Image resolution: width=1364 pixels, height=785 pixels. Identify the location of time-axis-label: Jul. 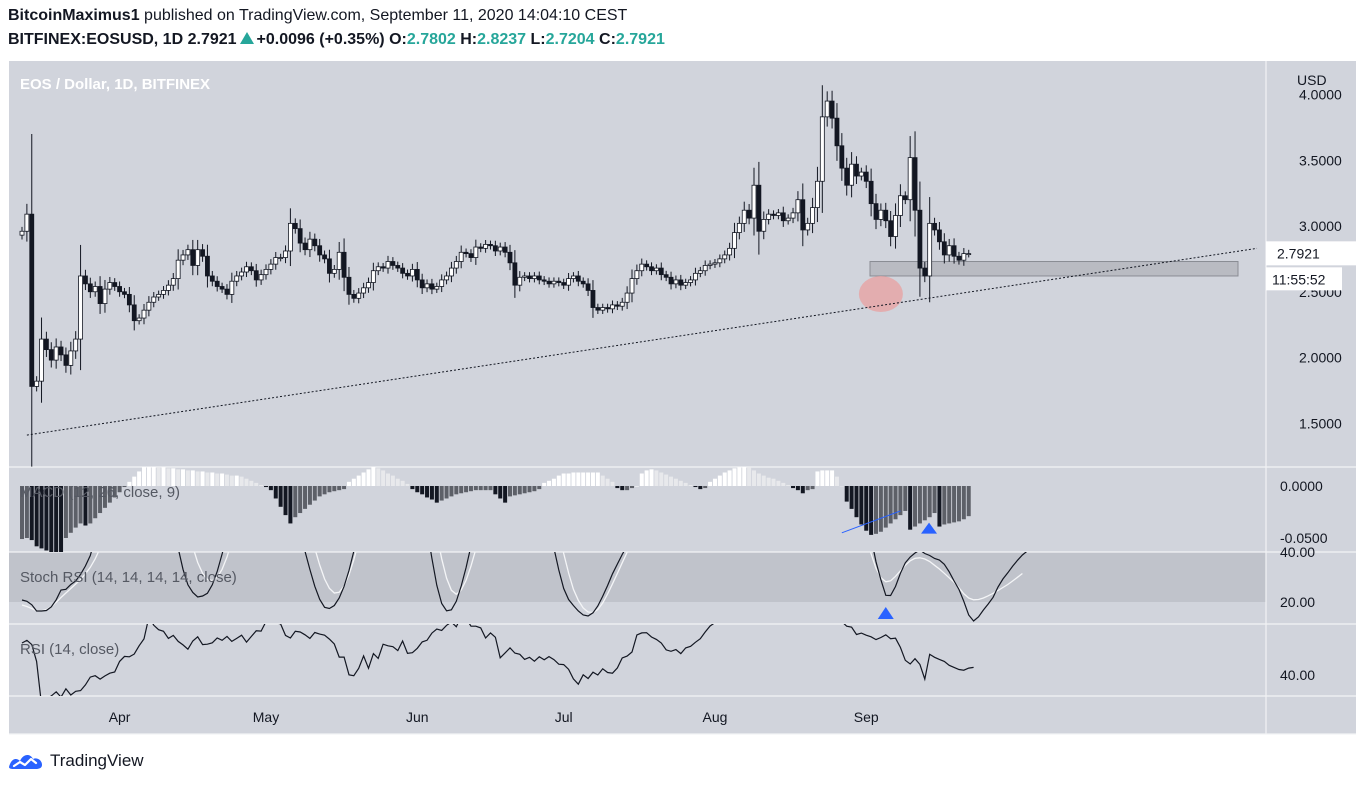
(564, 717).